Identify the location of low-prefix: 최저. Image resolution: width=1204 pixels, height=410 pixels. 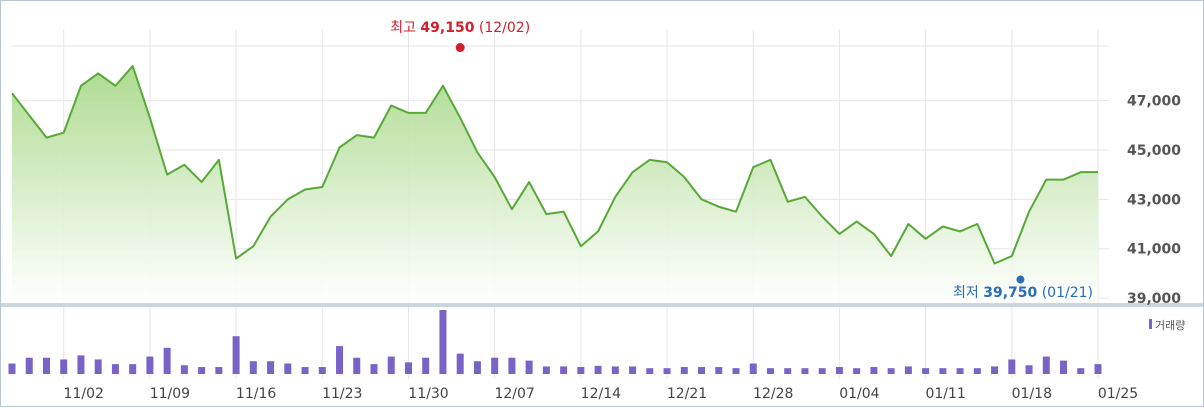
(966, 293).